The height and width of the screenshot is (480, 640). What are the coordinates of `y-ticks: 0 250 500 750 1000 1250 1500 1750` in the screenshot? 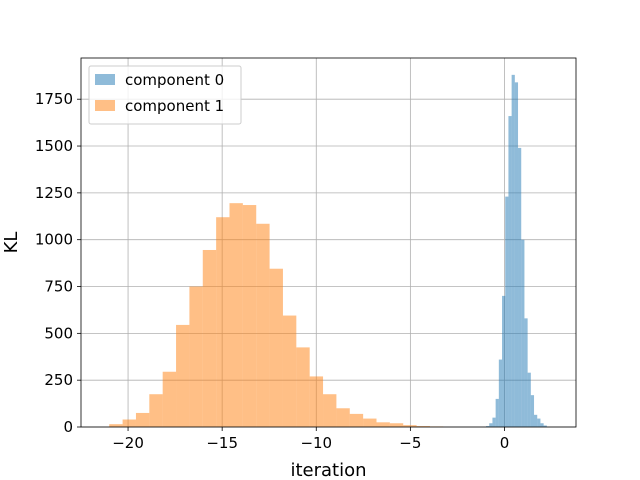 It's located at (58, 263).